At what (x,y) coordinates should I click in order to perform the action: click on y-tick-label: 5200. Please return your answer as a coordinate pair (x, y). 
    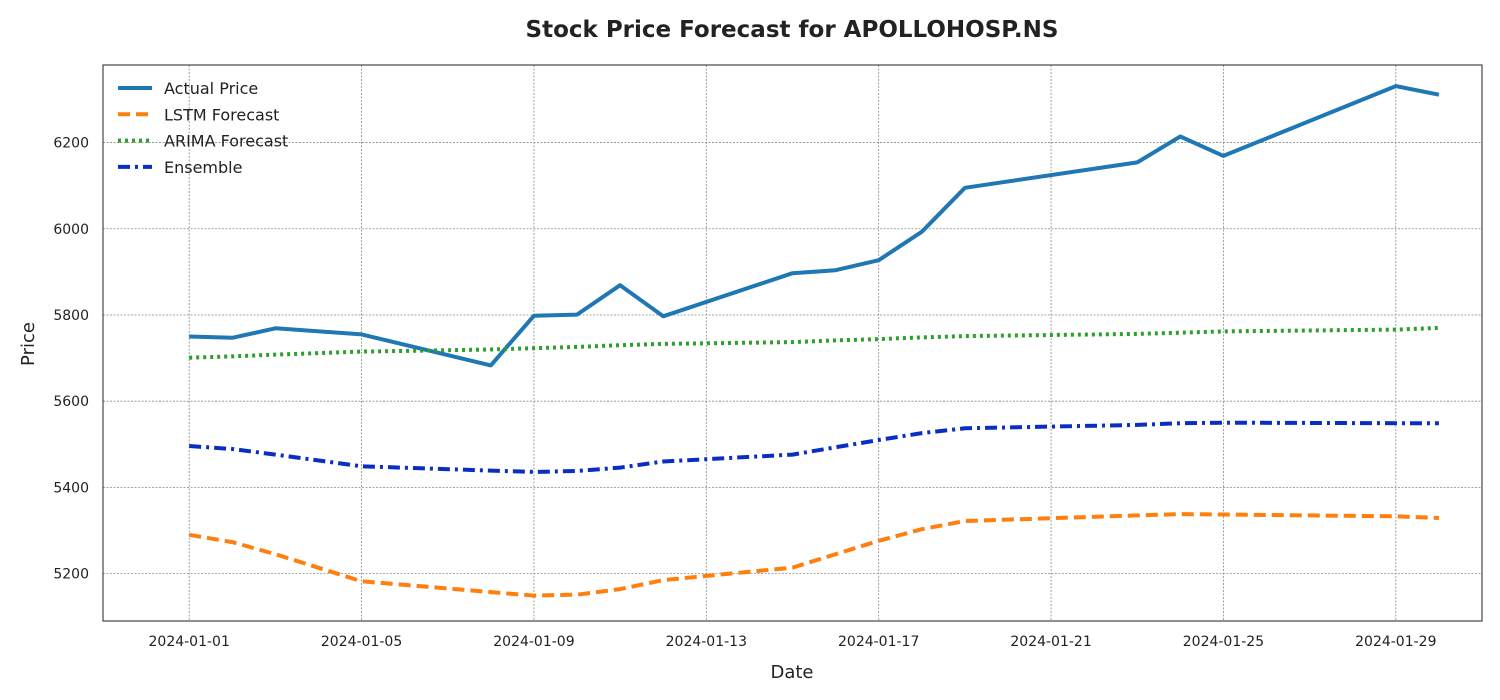
    Looking at the image, I should click on (71, 575).